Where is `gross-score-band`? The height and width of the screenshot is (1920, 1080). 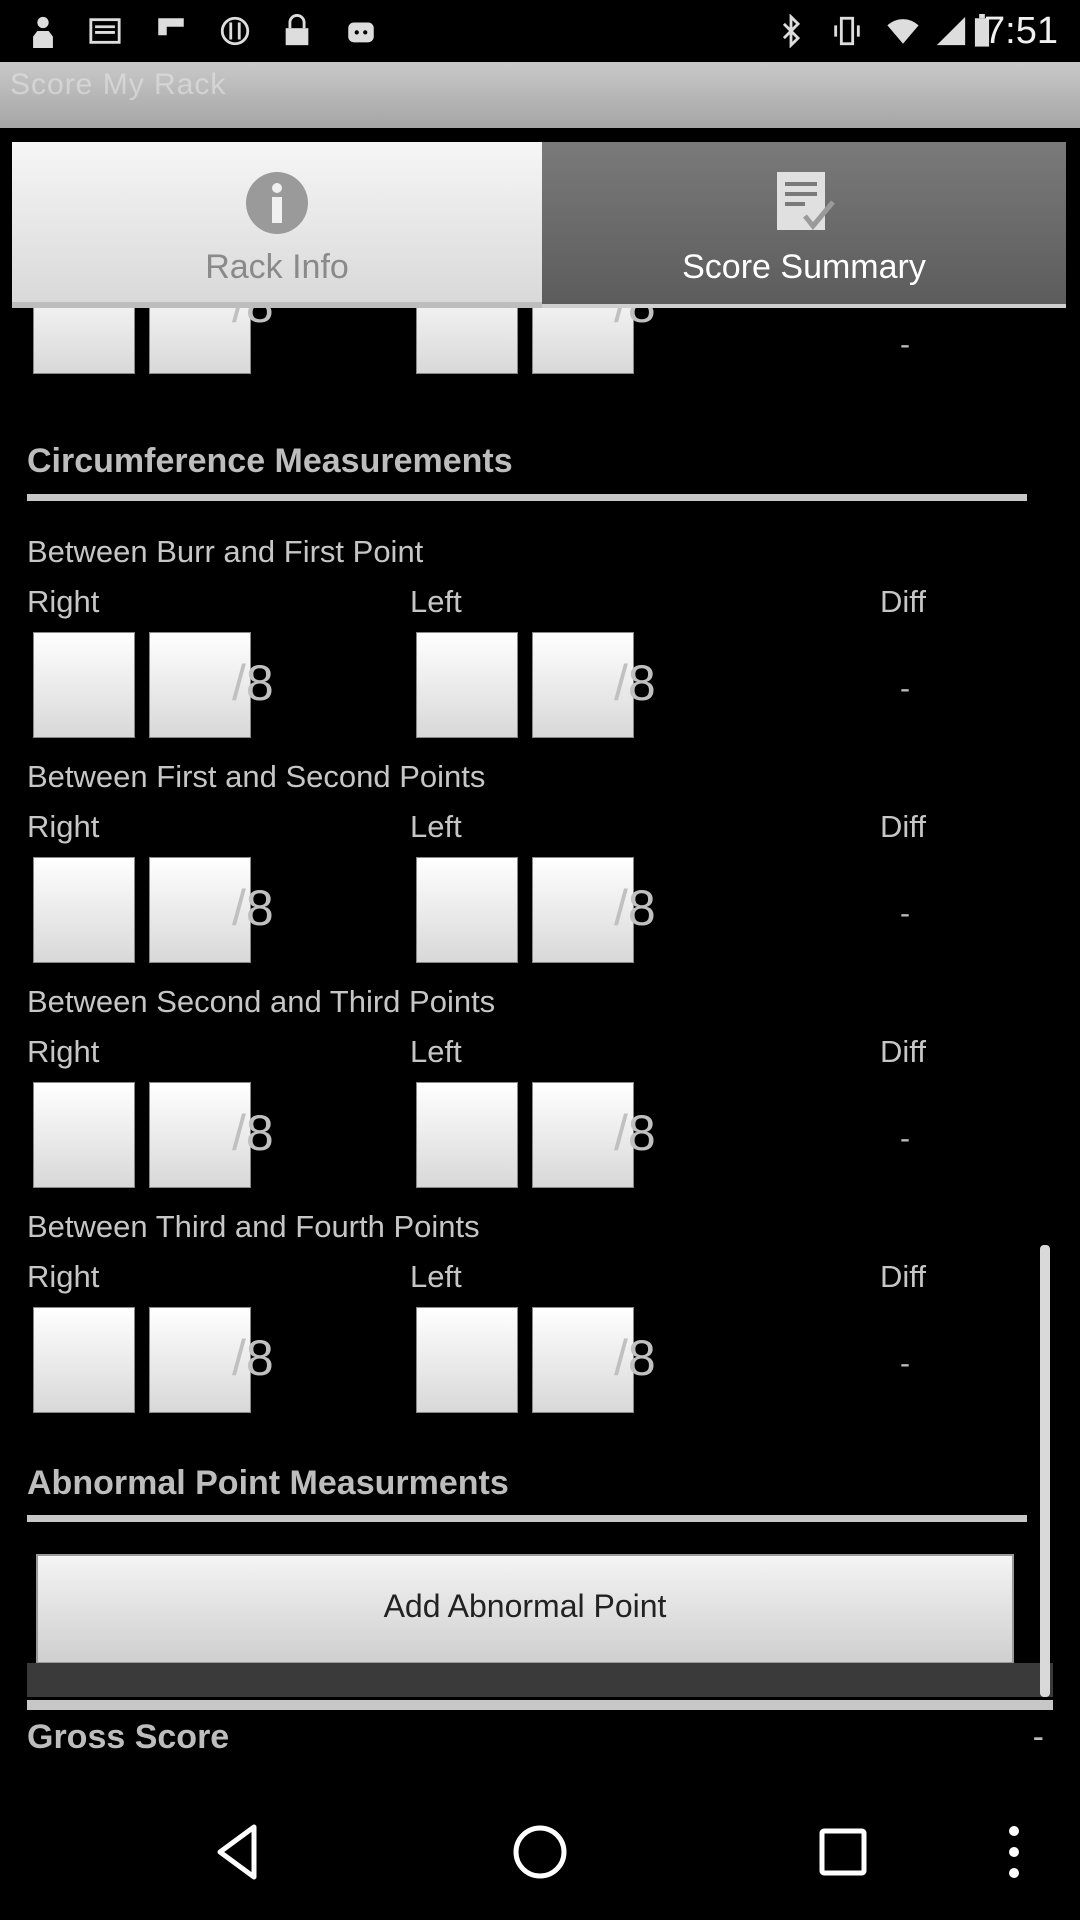 gross-score-band is located at coordinates (540, 1680).